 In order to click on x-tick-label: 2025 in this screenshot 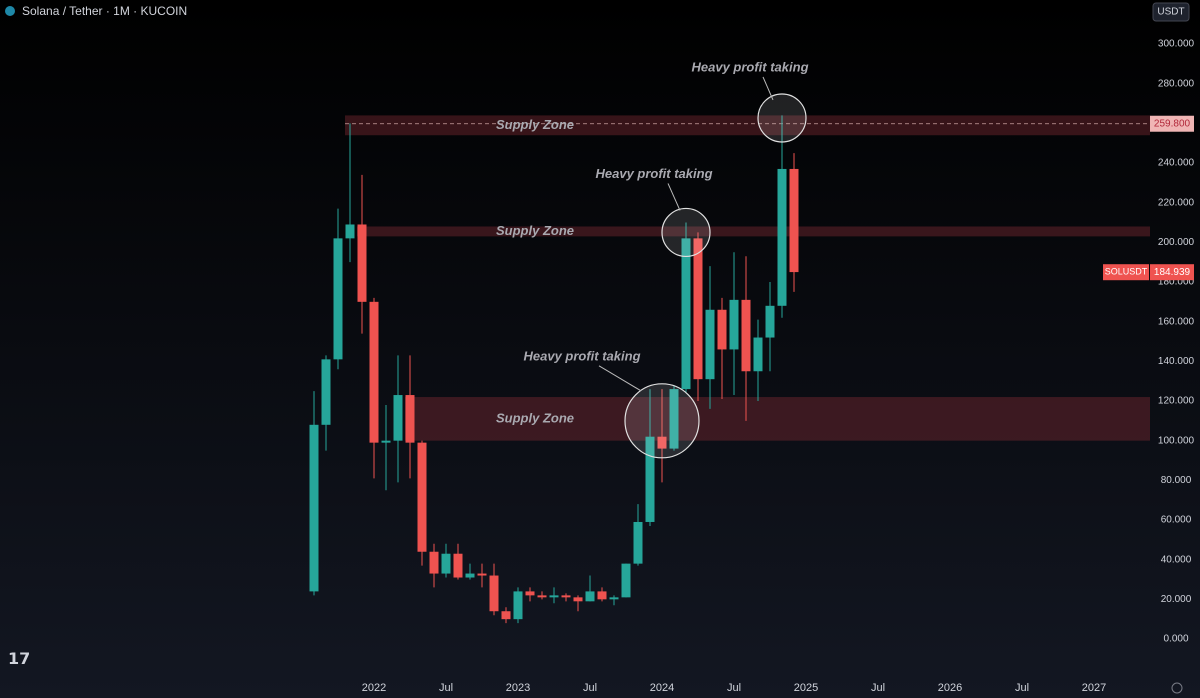, I will do `click(806, 688)`.